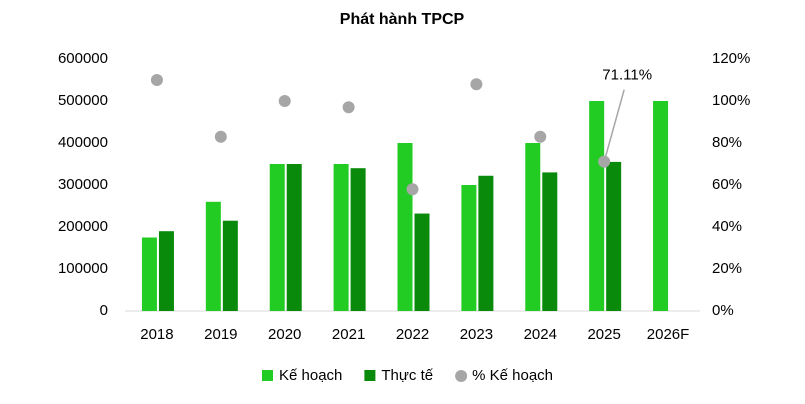 The width and height of the screenshot is (805, 404). I want to click on label-leader, so click(614, 125).